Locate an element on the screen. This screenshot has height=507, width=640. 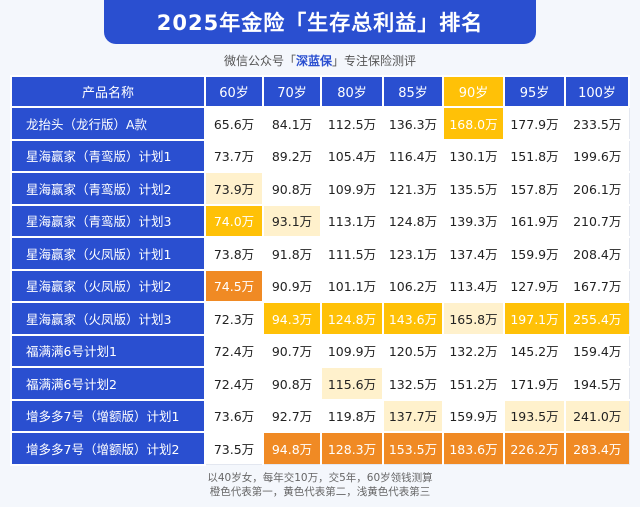
footnote-line-2: 橙色代表第一，黄色代表第二，浅黄色代表第三 is located at coordinates (320, 492).